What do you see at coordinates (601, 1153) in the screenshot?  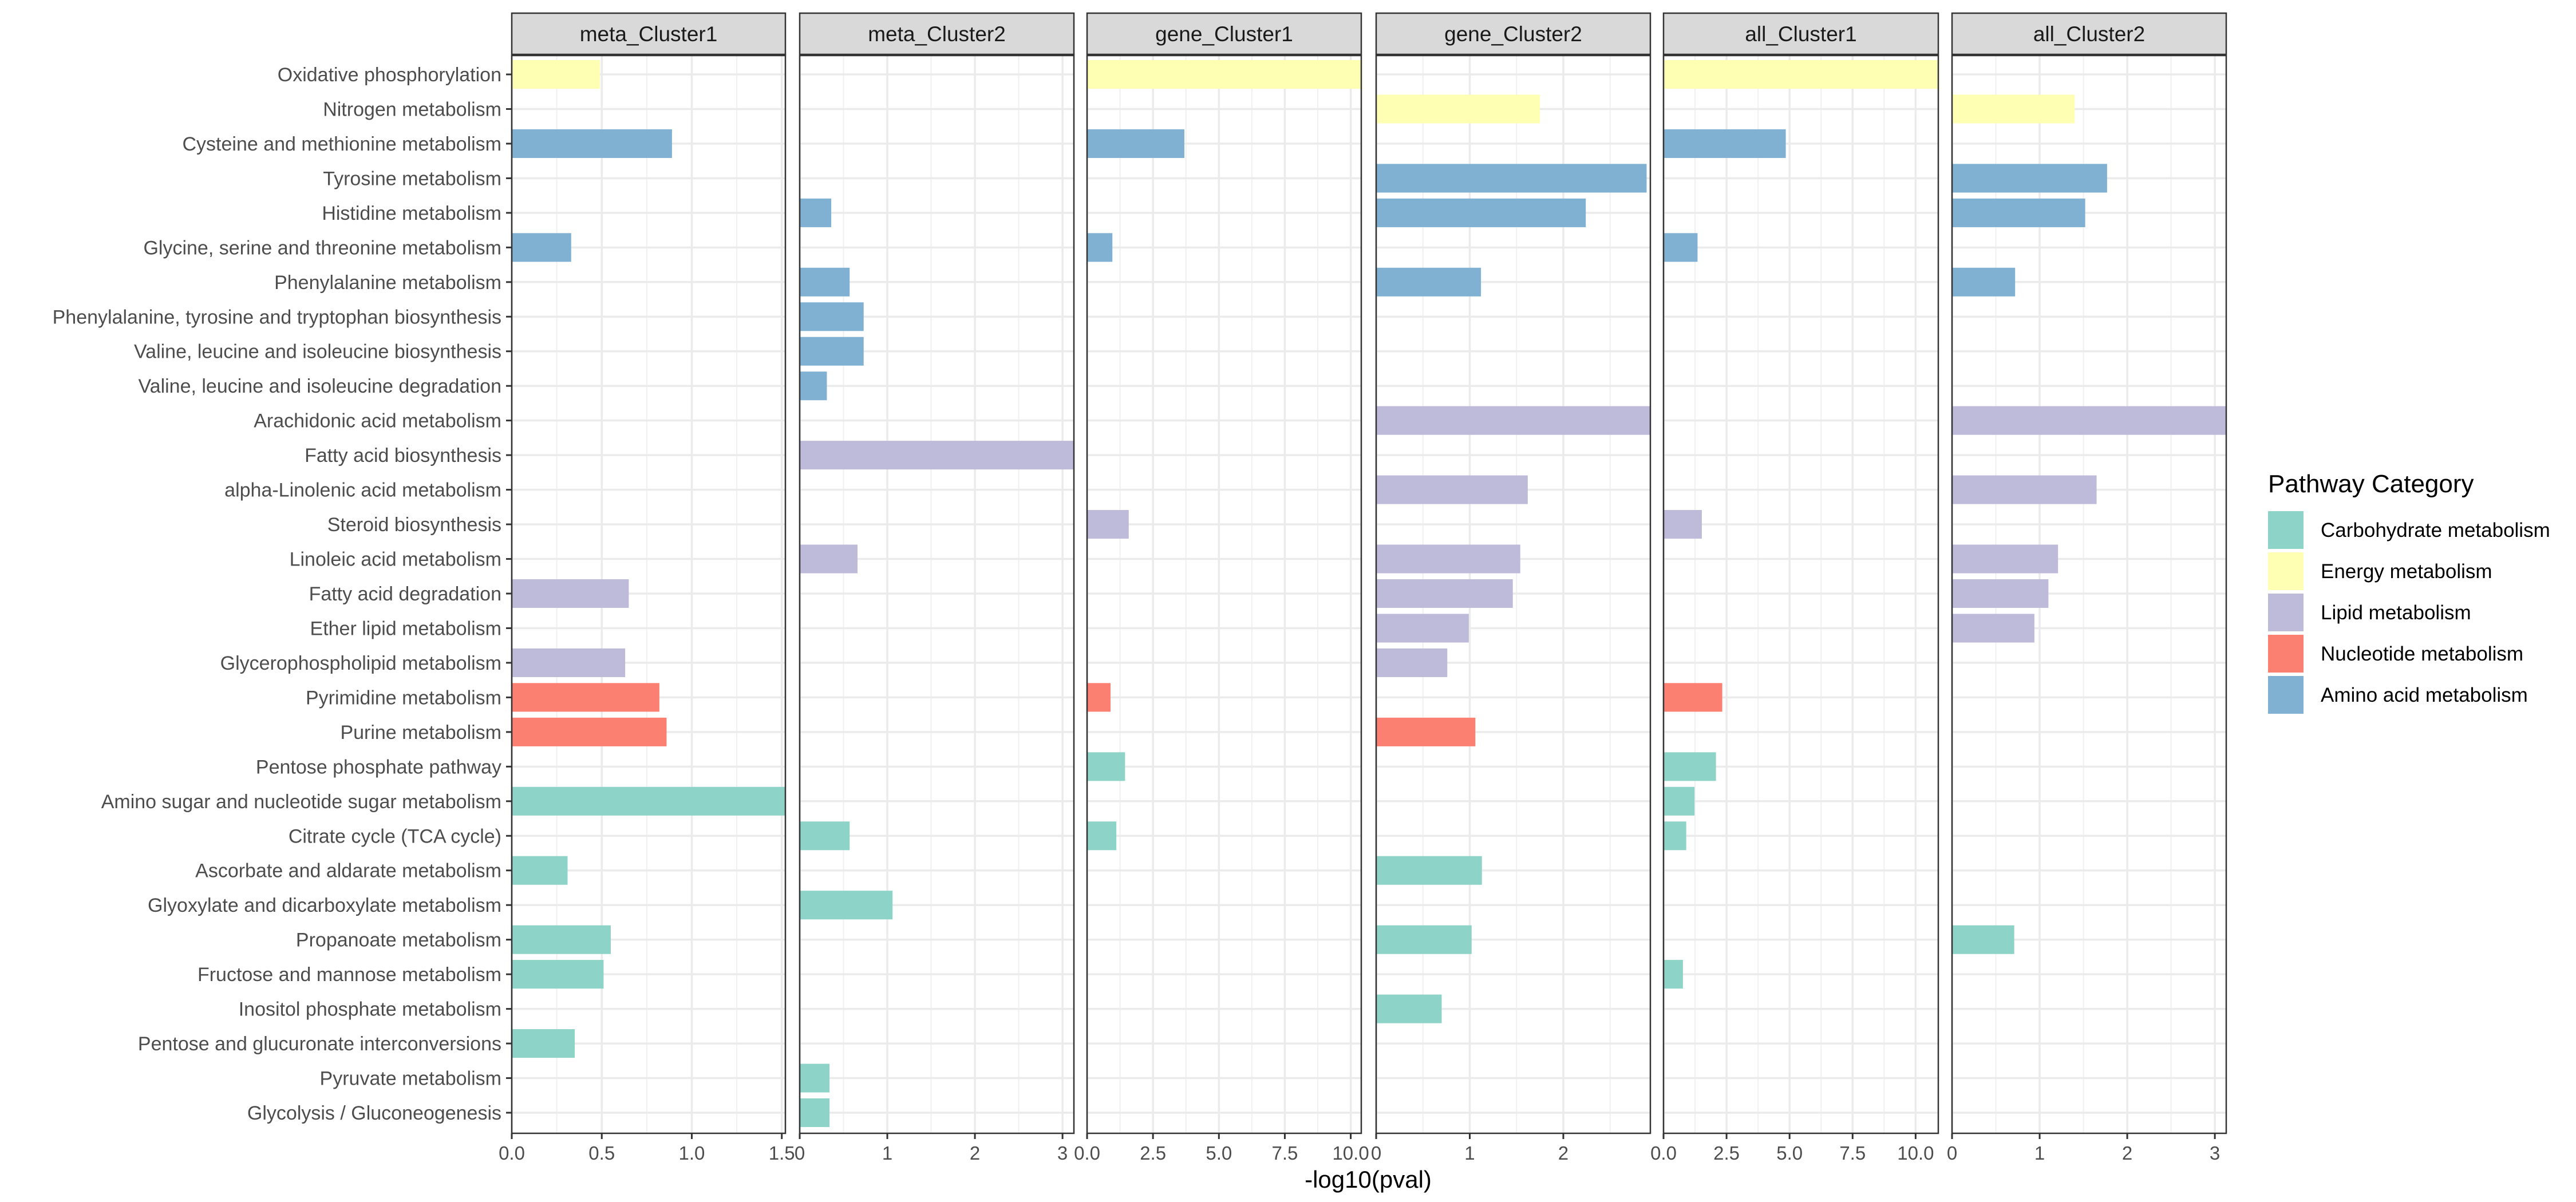 I see `x-tick-label: 0.5` at bounding box center [601, 1153].